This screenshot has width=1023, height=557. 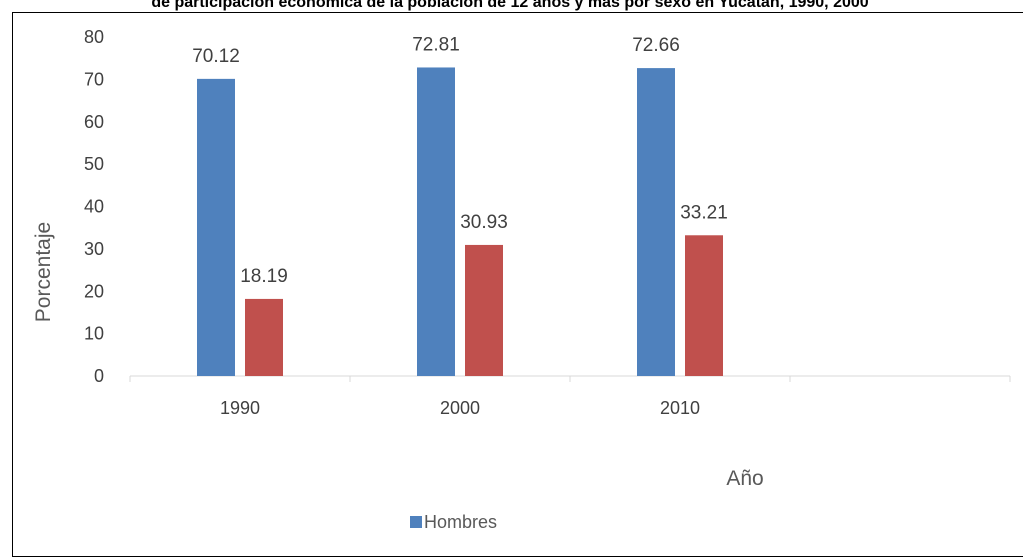 I want to click on y-tick-label: 30, so click(x=94, y=249).